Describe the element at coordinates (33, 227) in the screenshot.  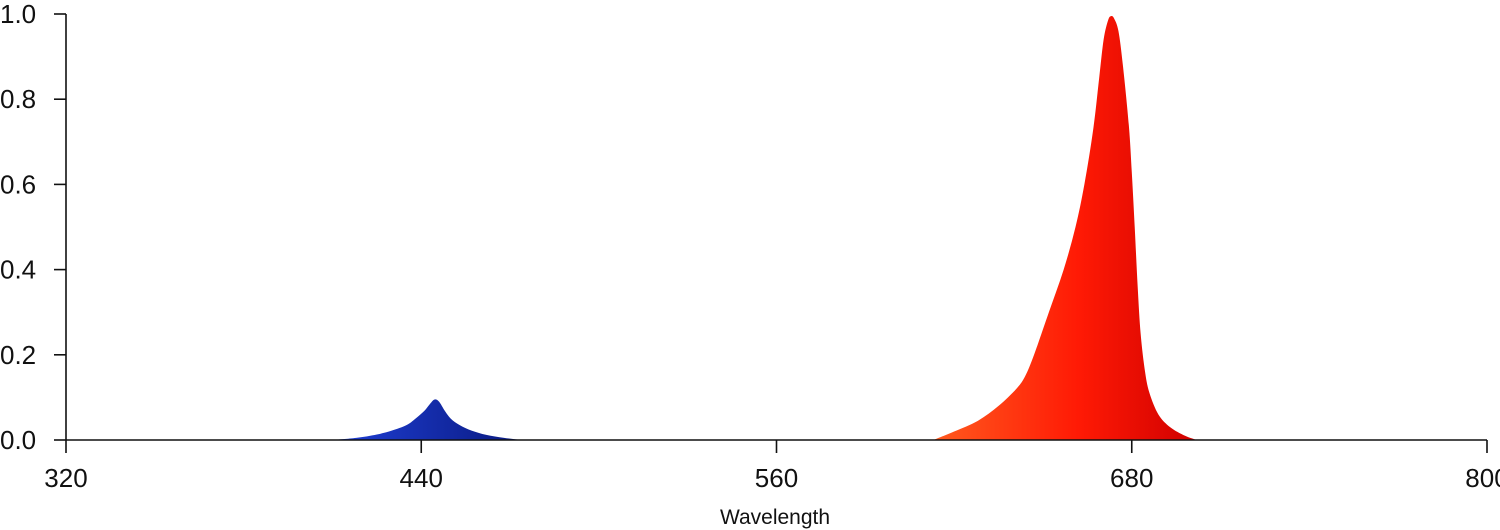
I see `y-axis-ticks: 0.0 0.2 0.4 0.6 0.8 1.0` at that location.